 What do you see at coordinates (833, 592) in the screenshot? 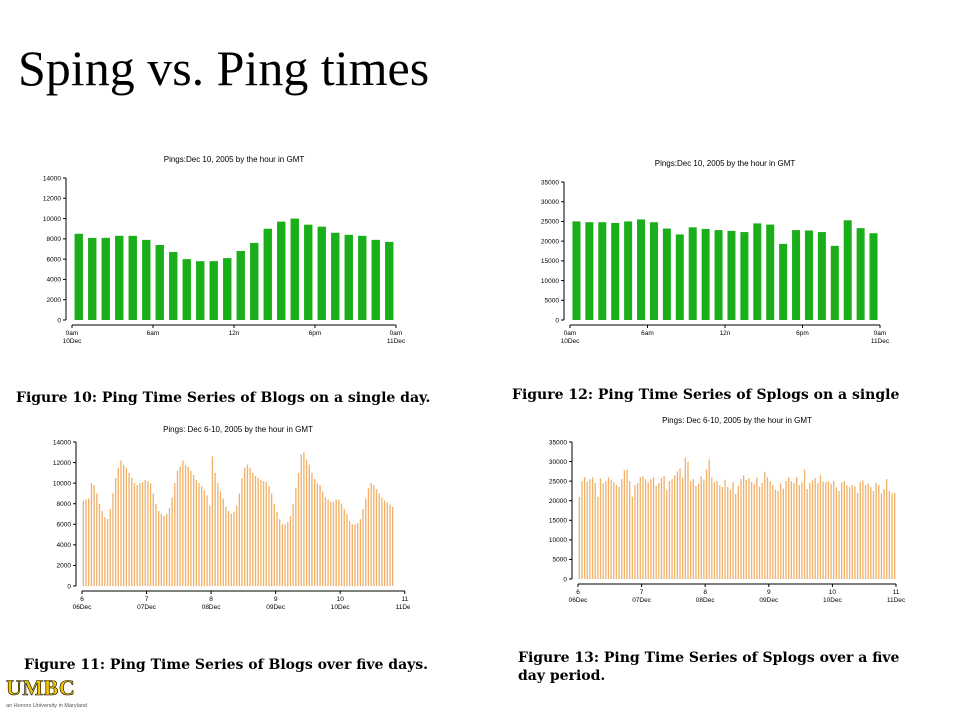
I see `x-tick-label: 10` at bounding box center [833, 592].